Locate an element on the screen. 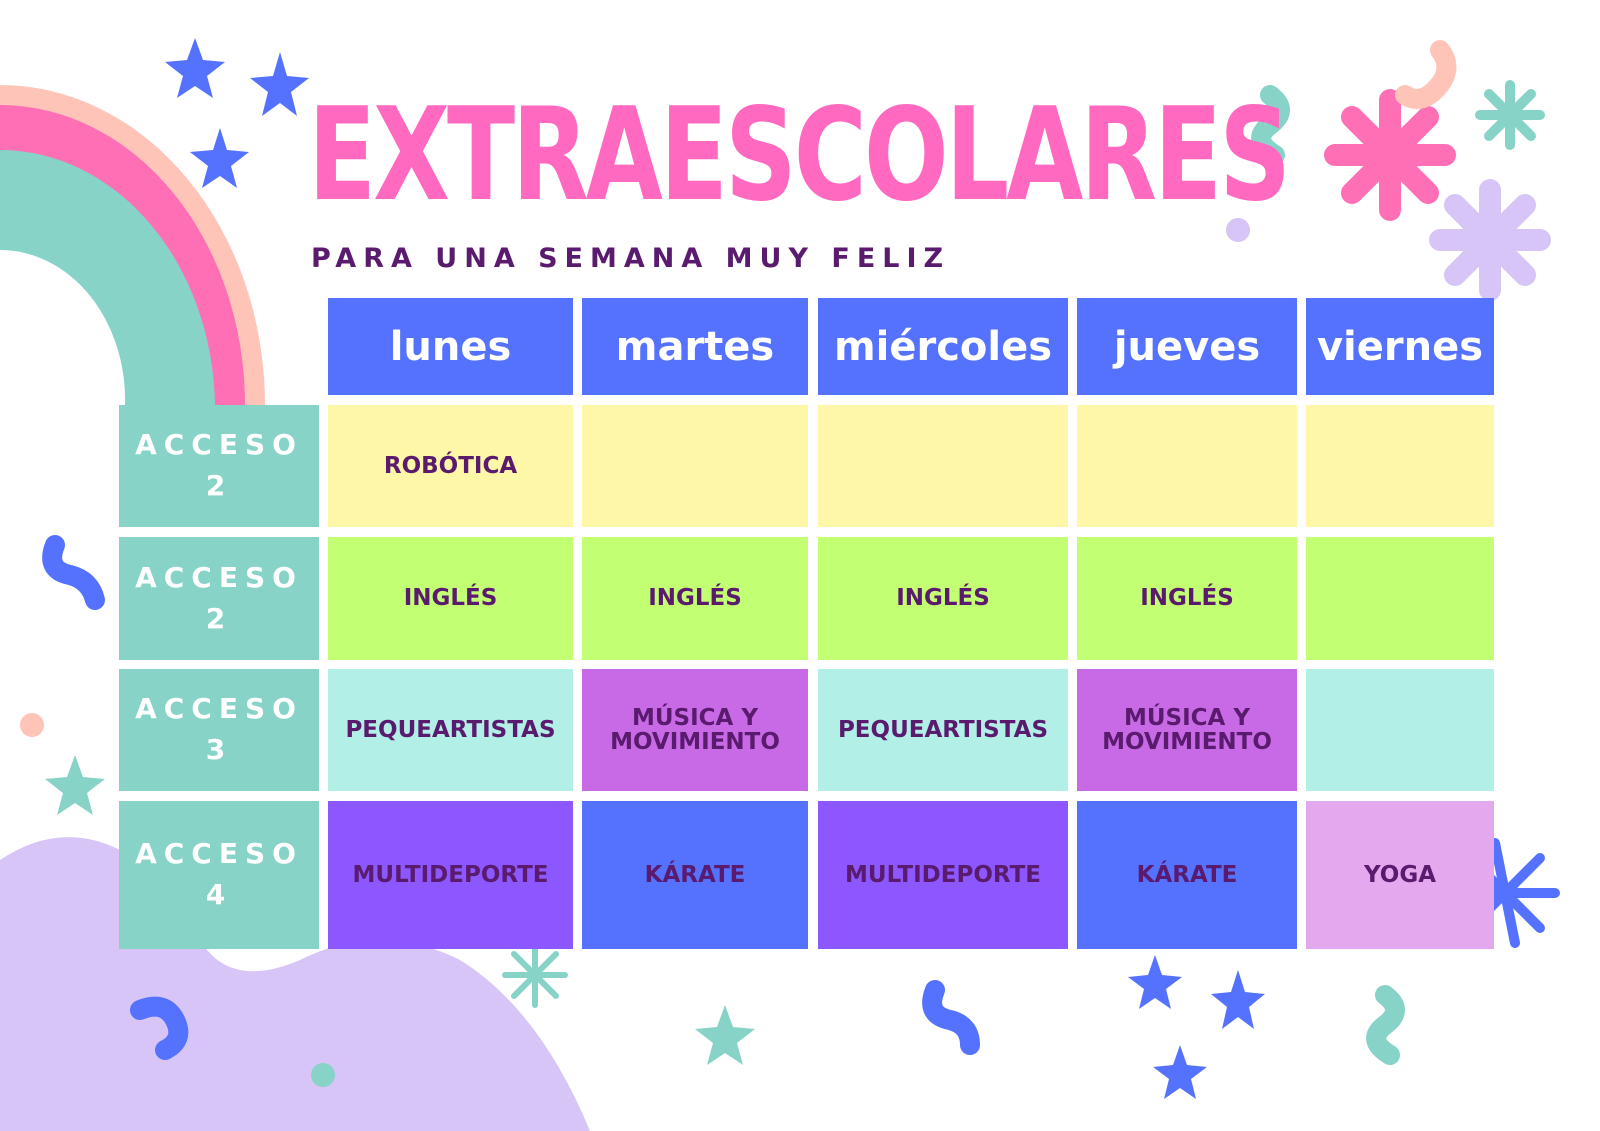 The image size is (1600, 1131). row-label-number: 4 is located at coordinates (219, 894).